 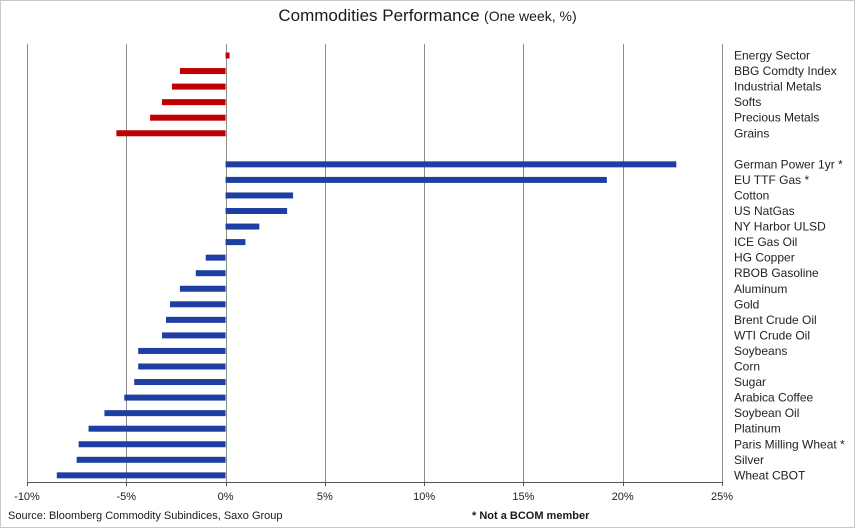 What do you see at coordinates (789, 444) in the screenshot?
I see `category-label: Paris Milling Wheat *` at bounding box center [789, 444].